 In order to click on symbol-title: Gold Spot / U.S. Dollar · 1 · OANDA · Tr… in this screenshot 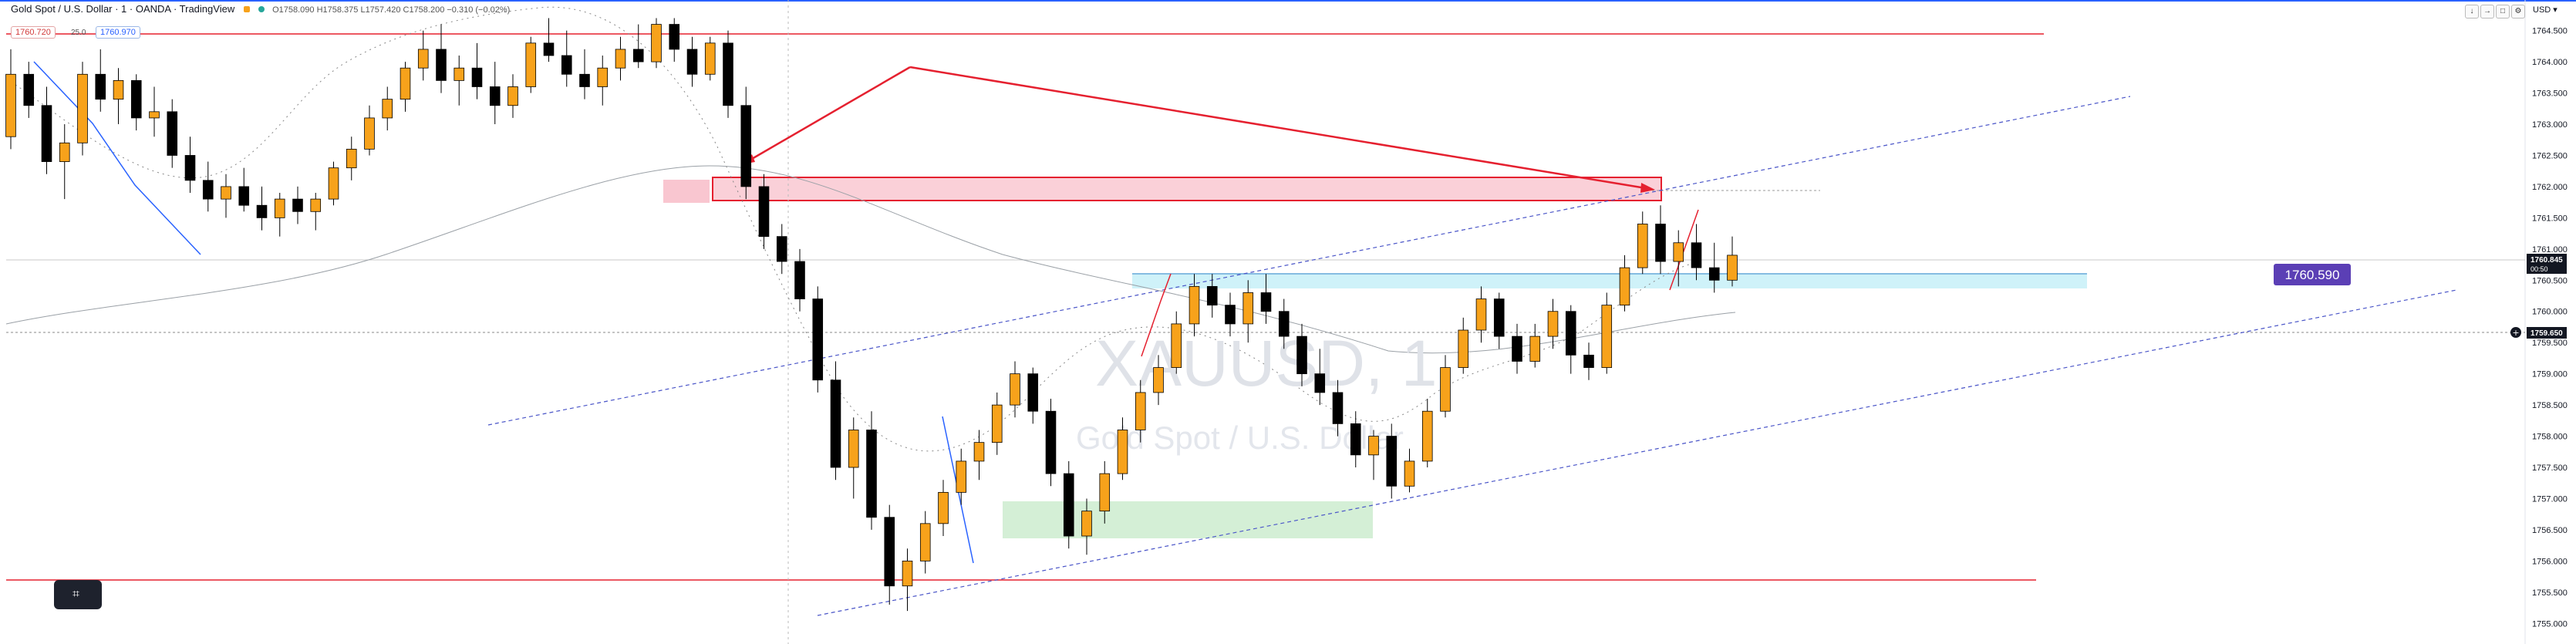, I will do `click(123, 9)`.